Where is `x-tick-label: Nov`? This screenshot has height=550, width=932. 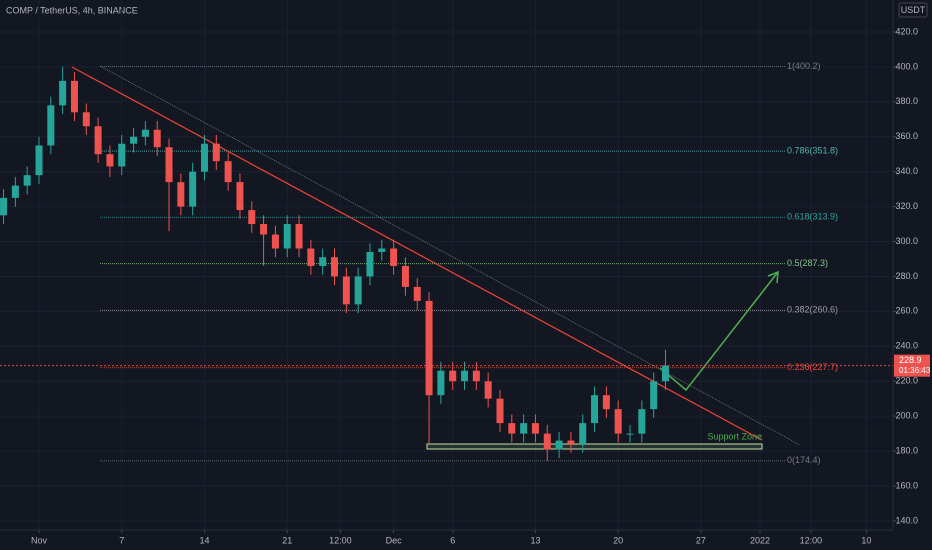 x-tick-label: Nov is located at coordinates (39, 540).